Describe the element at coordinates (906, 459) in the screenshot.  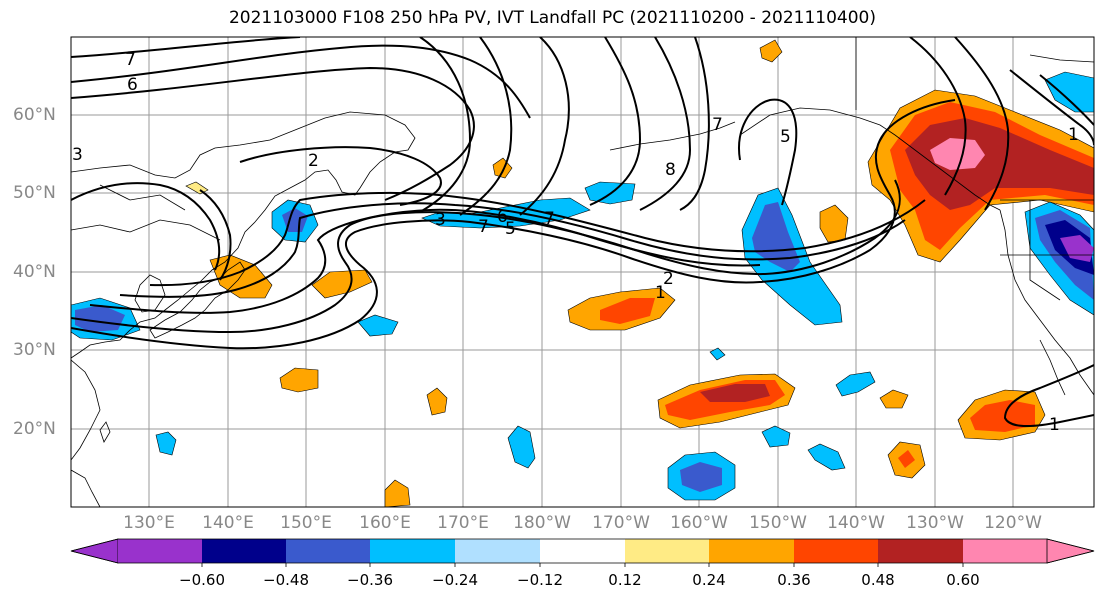
I see `warm-135w-inner` at that location.